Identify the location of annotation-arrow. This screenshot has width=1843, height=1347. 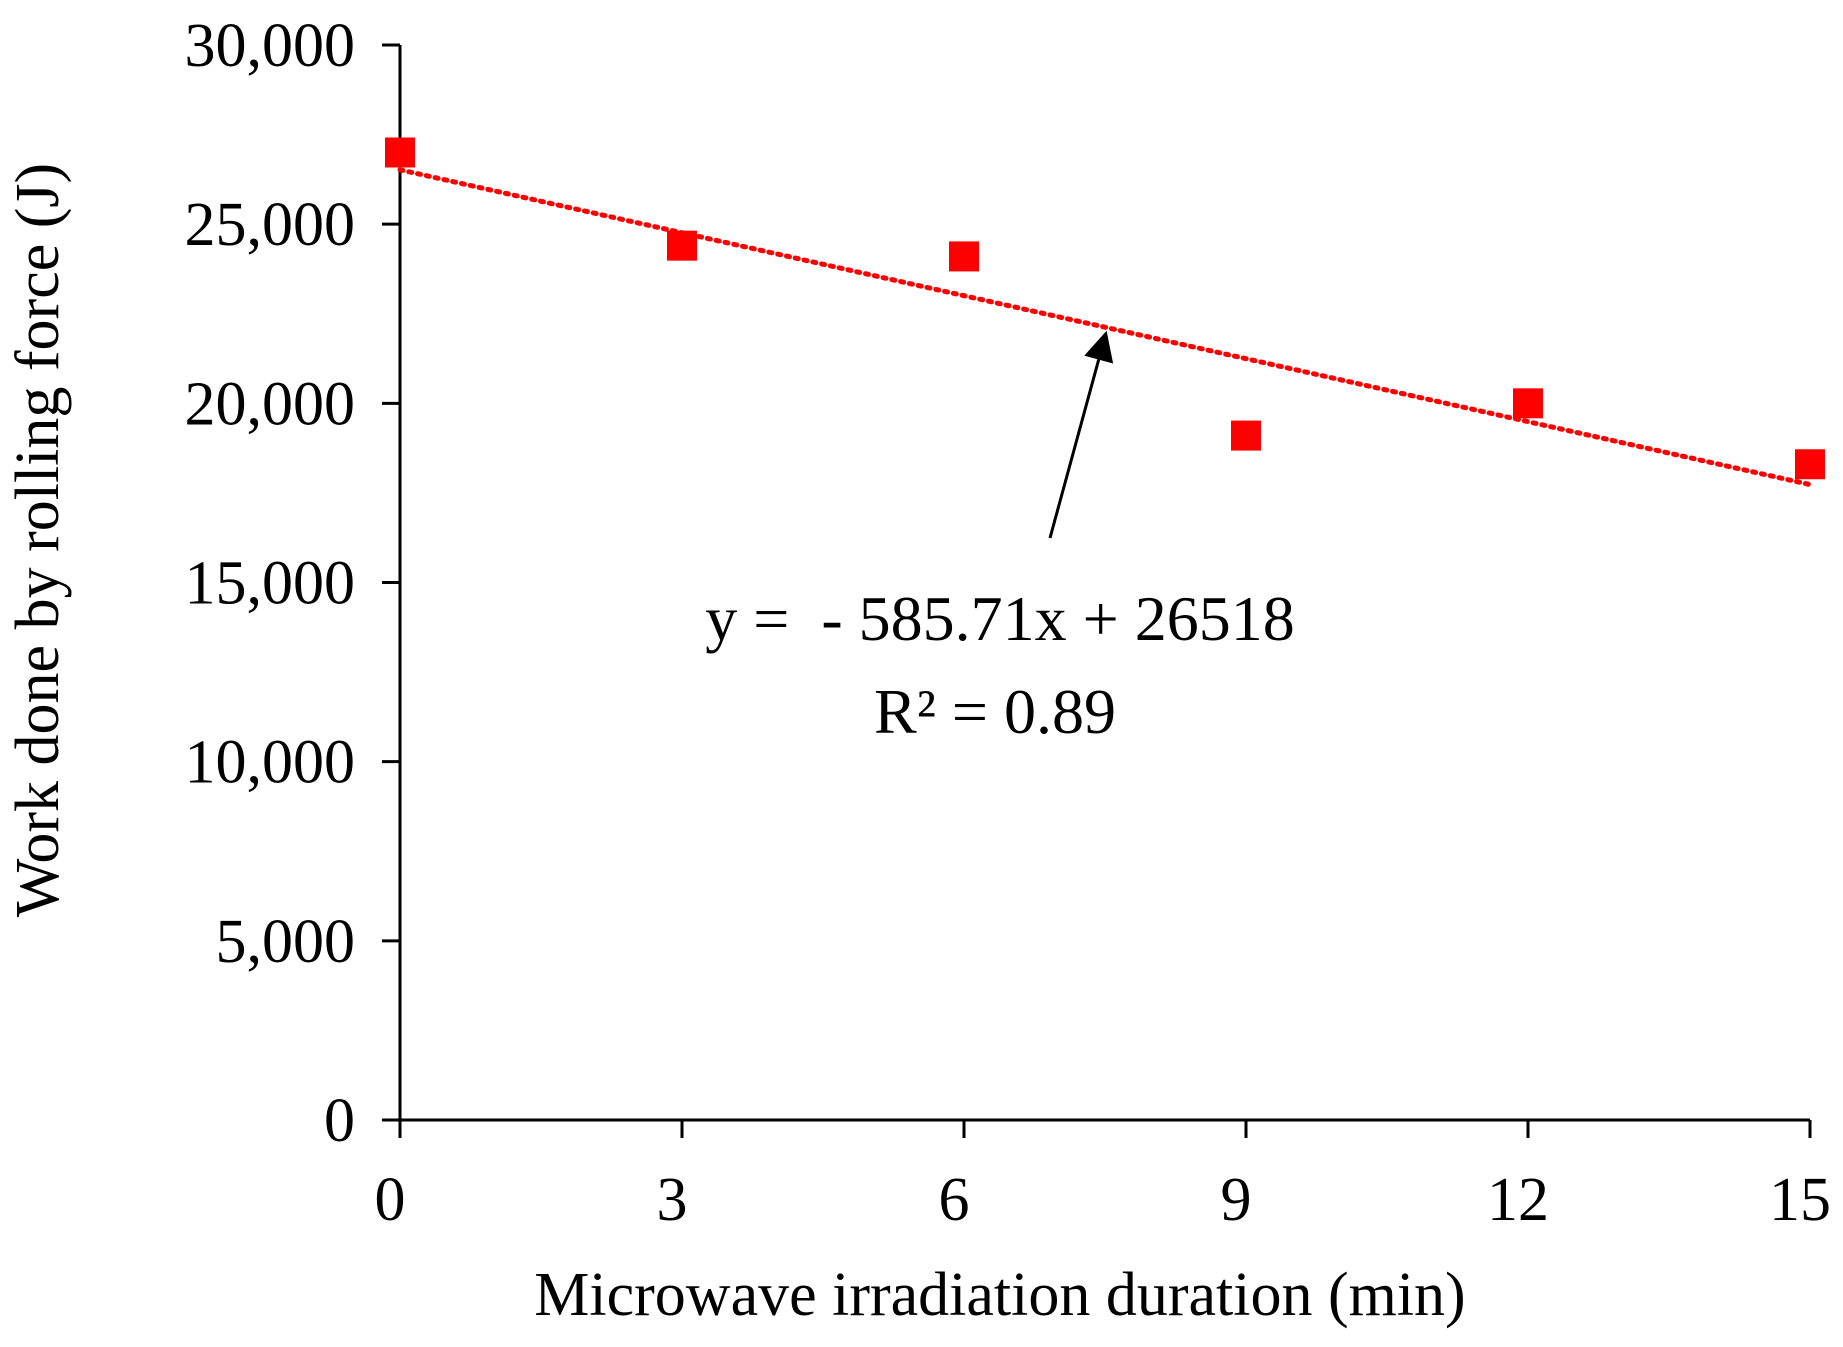
(1081, 434).